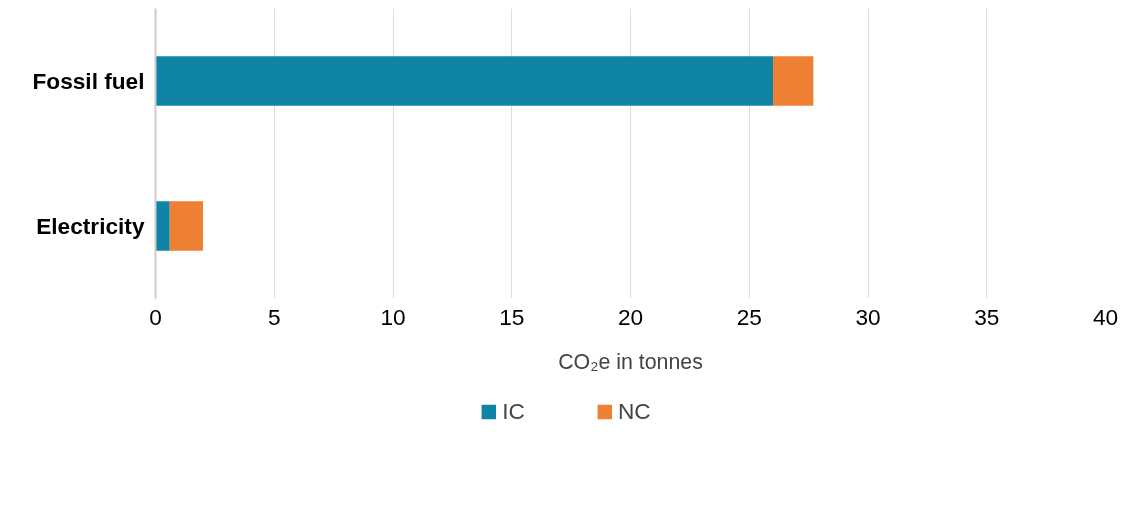 This screenshot has width=1136, height=518. I want to click on x-tick-label: 15, so click(512, 316).